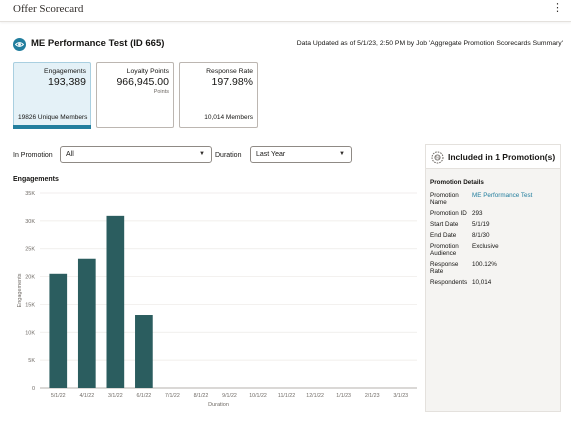 Image resolution: width=571 pixels, height=421 pixels. What do you see at coordinates (30, 222) in the screenshot?
I see `y-tick-label: 30K` at bounding box center [30, 222].